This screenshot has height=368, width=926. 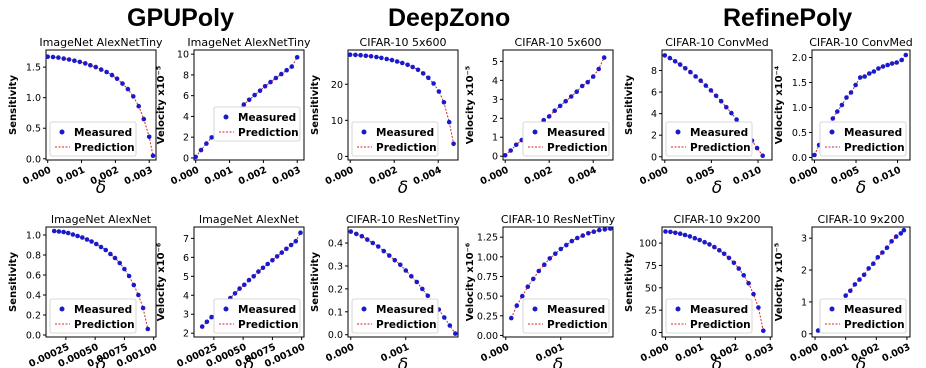 I want to click on chart-8-xtick-label: 0.000, so click(x=340, y=353).